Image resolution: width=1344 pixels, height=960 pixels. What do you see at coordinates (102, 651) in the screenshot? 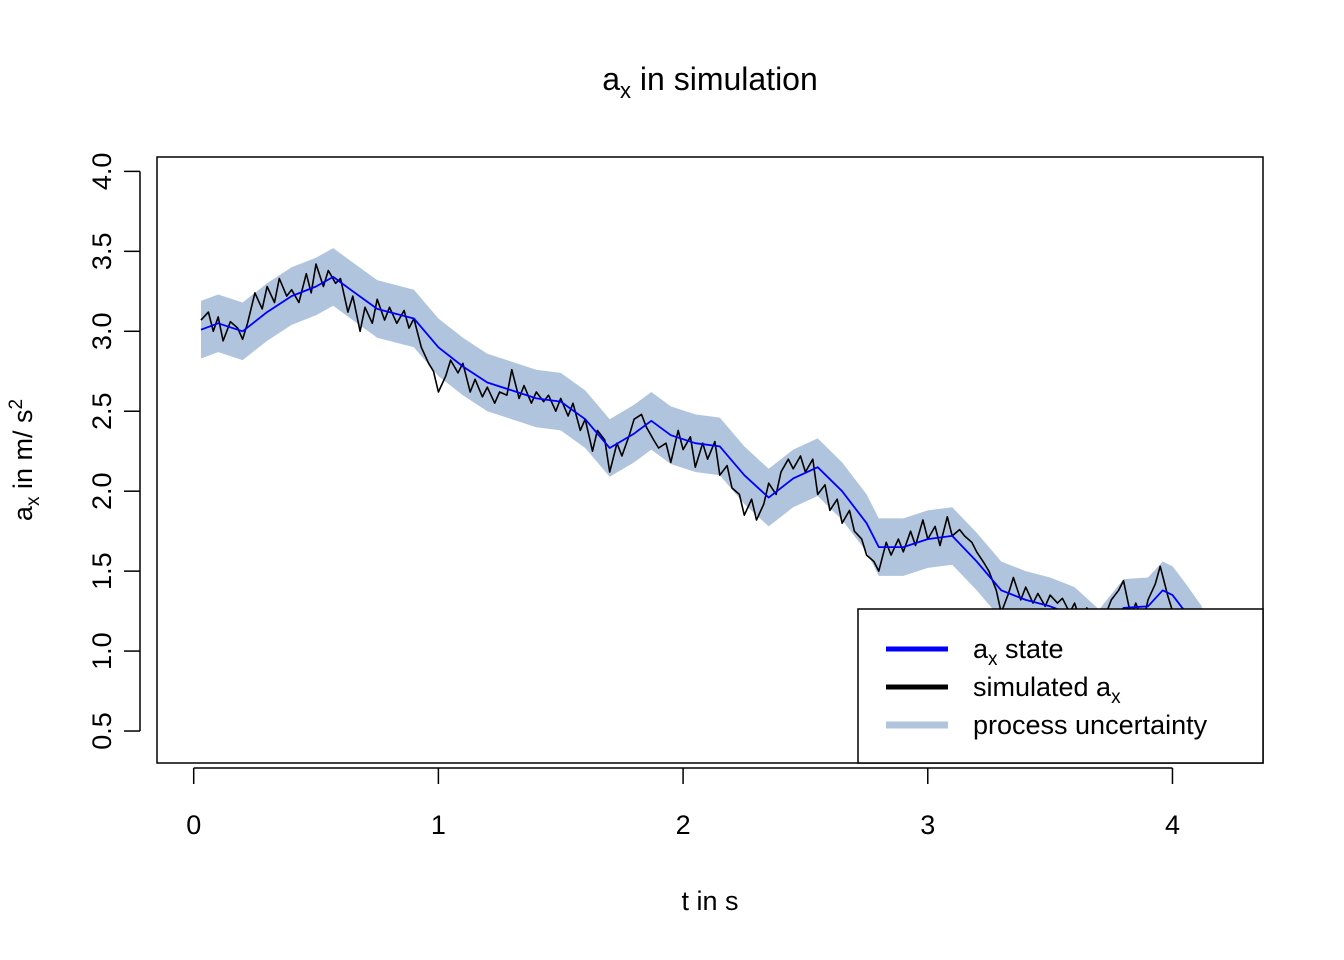
I see `y-tick-label: 1.0` at bounding box center [102, 651].